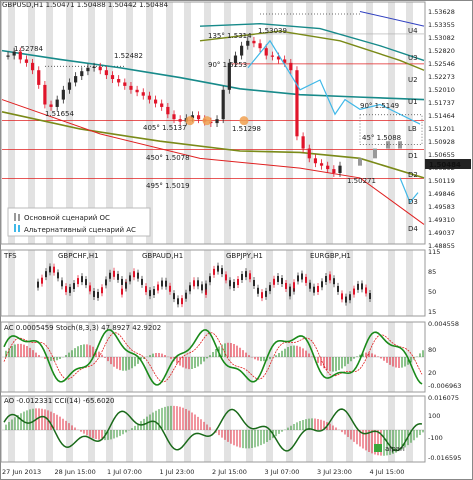 This screenshot has width=473, height=480. I want to click on subchart-frame, so click(213, 283).